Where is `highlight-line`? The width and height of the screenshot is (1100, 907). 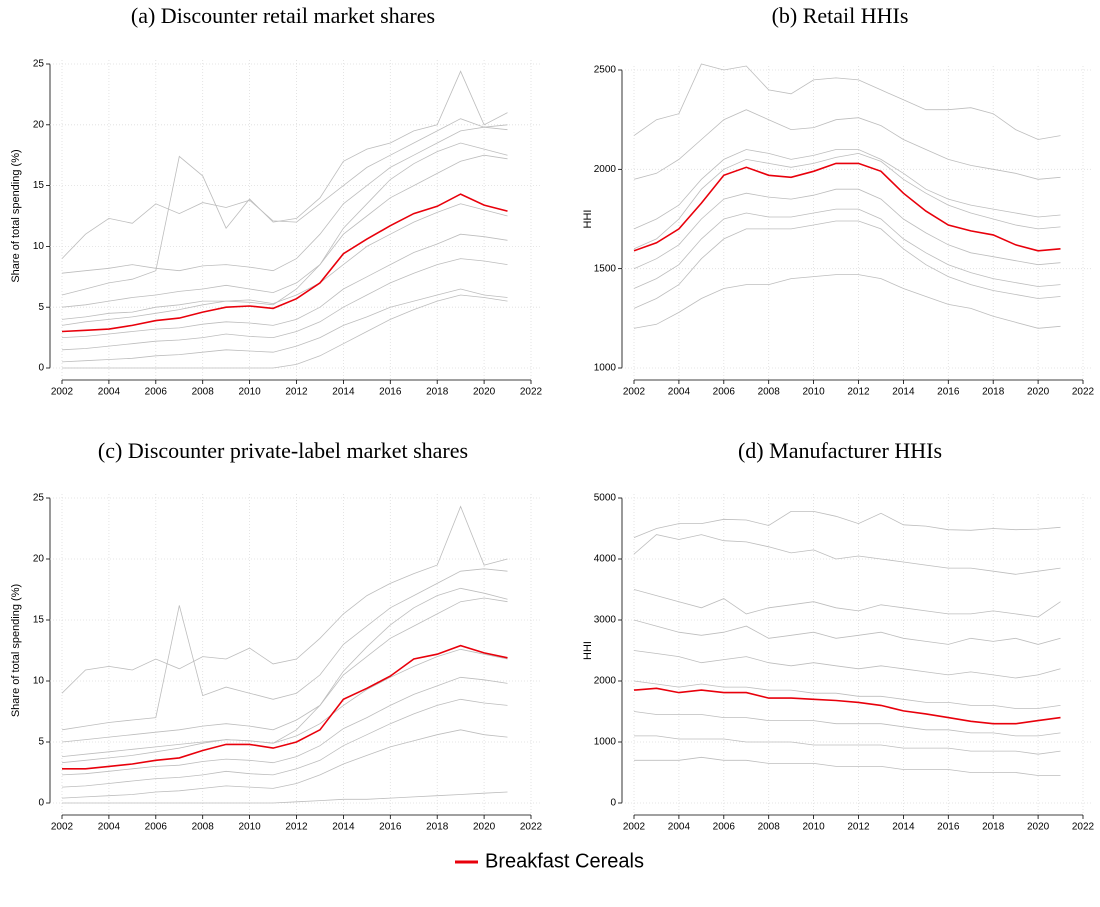
highlight-line is located at coordinates (284, 263).